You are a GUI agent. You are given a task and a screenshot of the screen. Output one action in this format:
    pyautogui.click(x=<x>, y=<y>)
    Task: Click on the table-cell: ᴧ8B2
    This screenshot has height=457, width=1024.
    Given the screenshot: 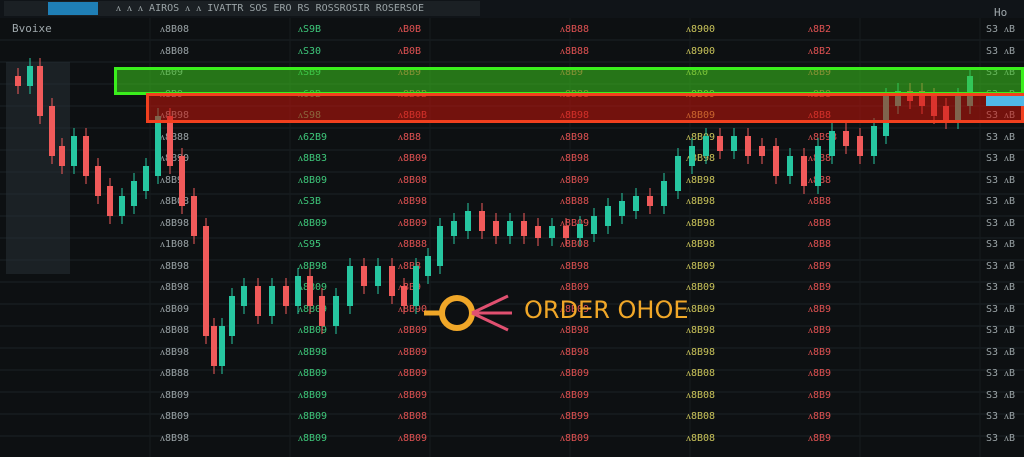 What is the action you would take?
    pyautogui.click(x=820, y=29)
    